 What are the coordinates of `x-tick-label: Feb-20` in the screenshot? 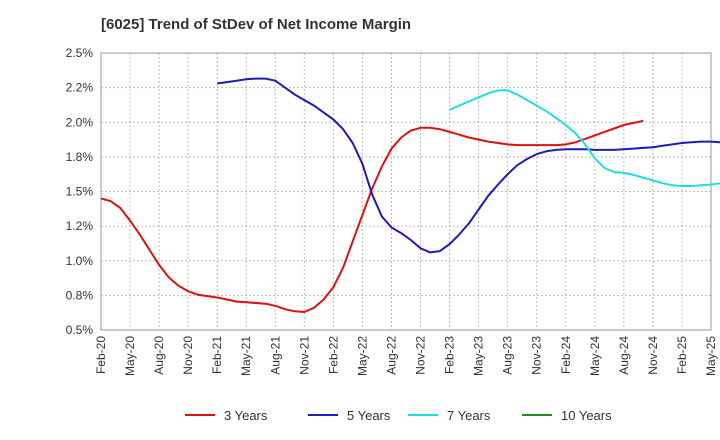 It's located at (101, 355).